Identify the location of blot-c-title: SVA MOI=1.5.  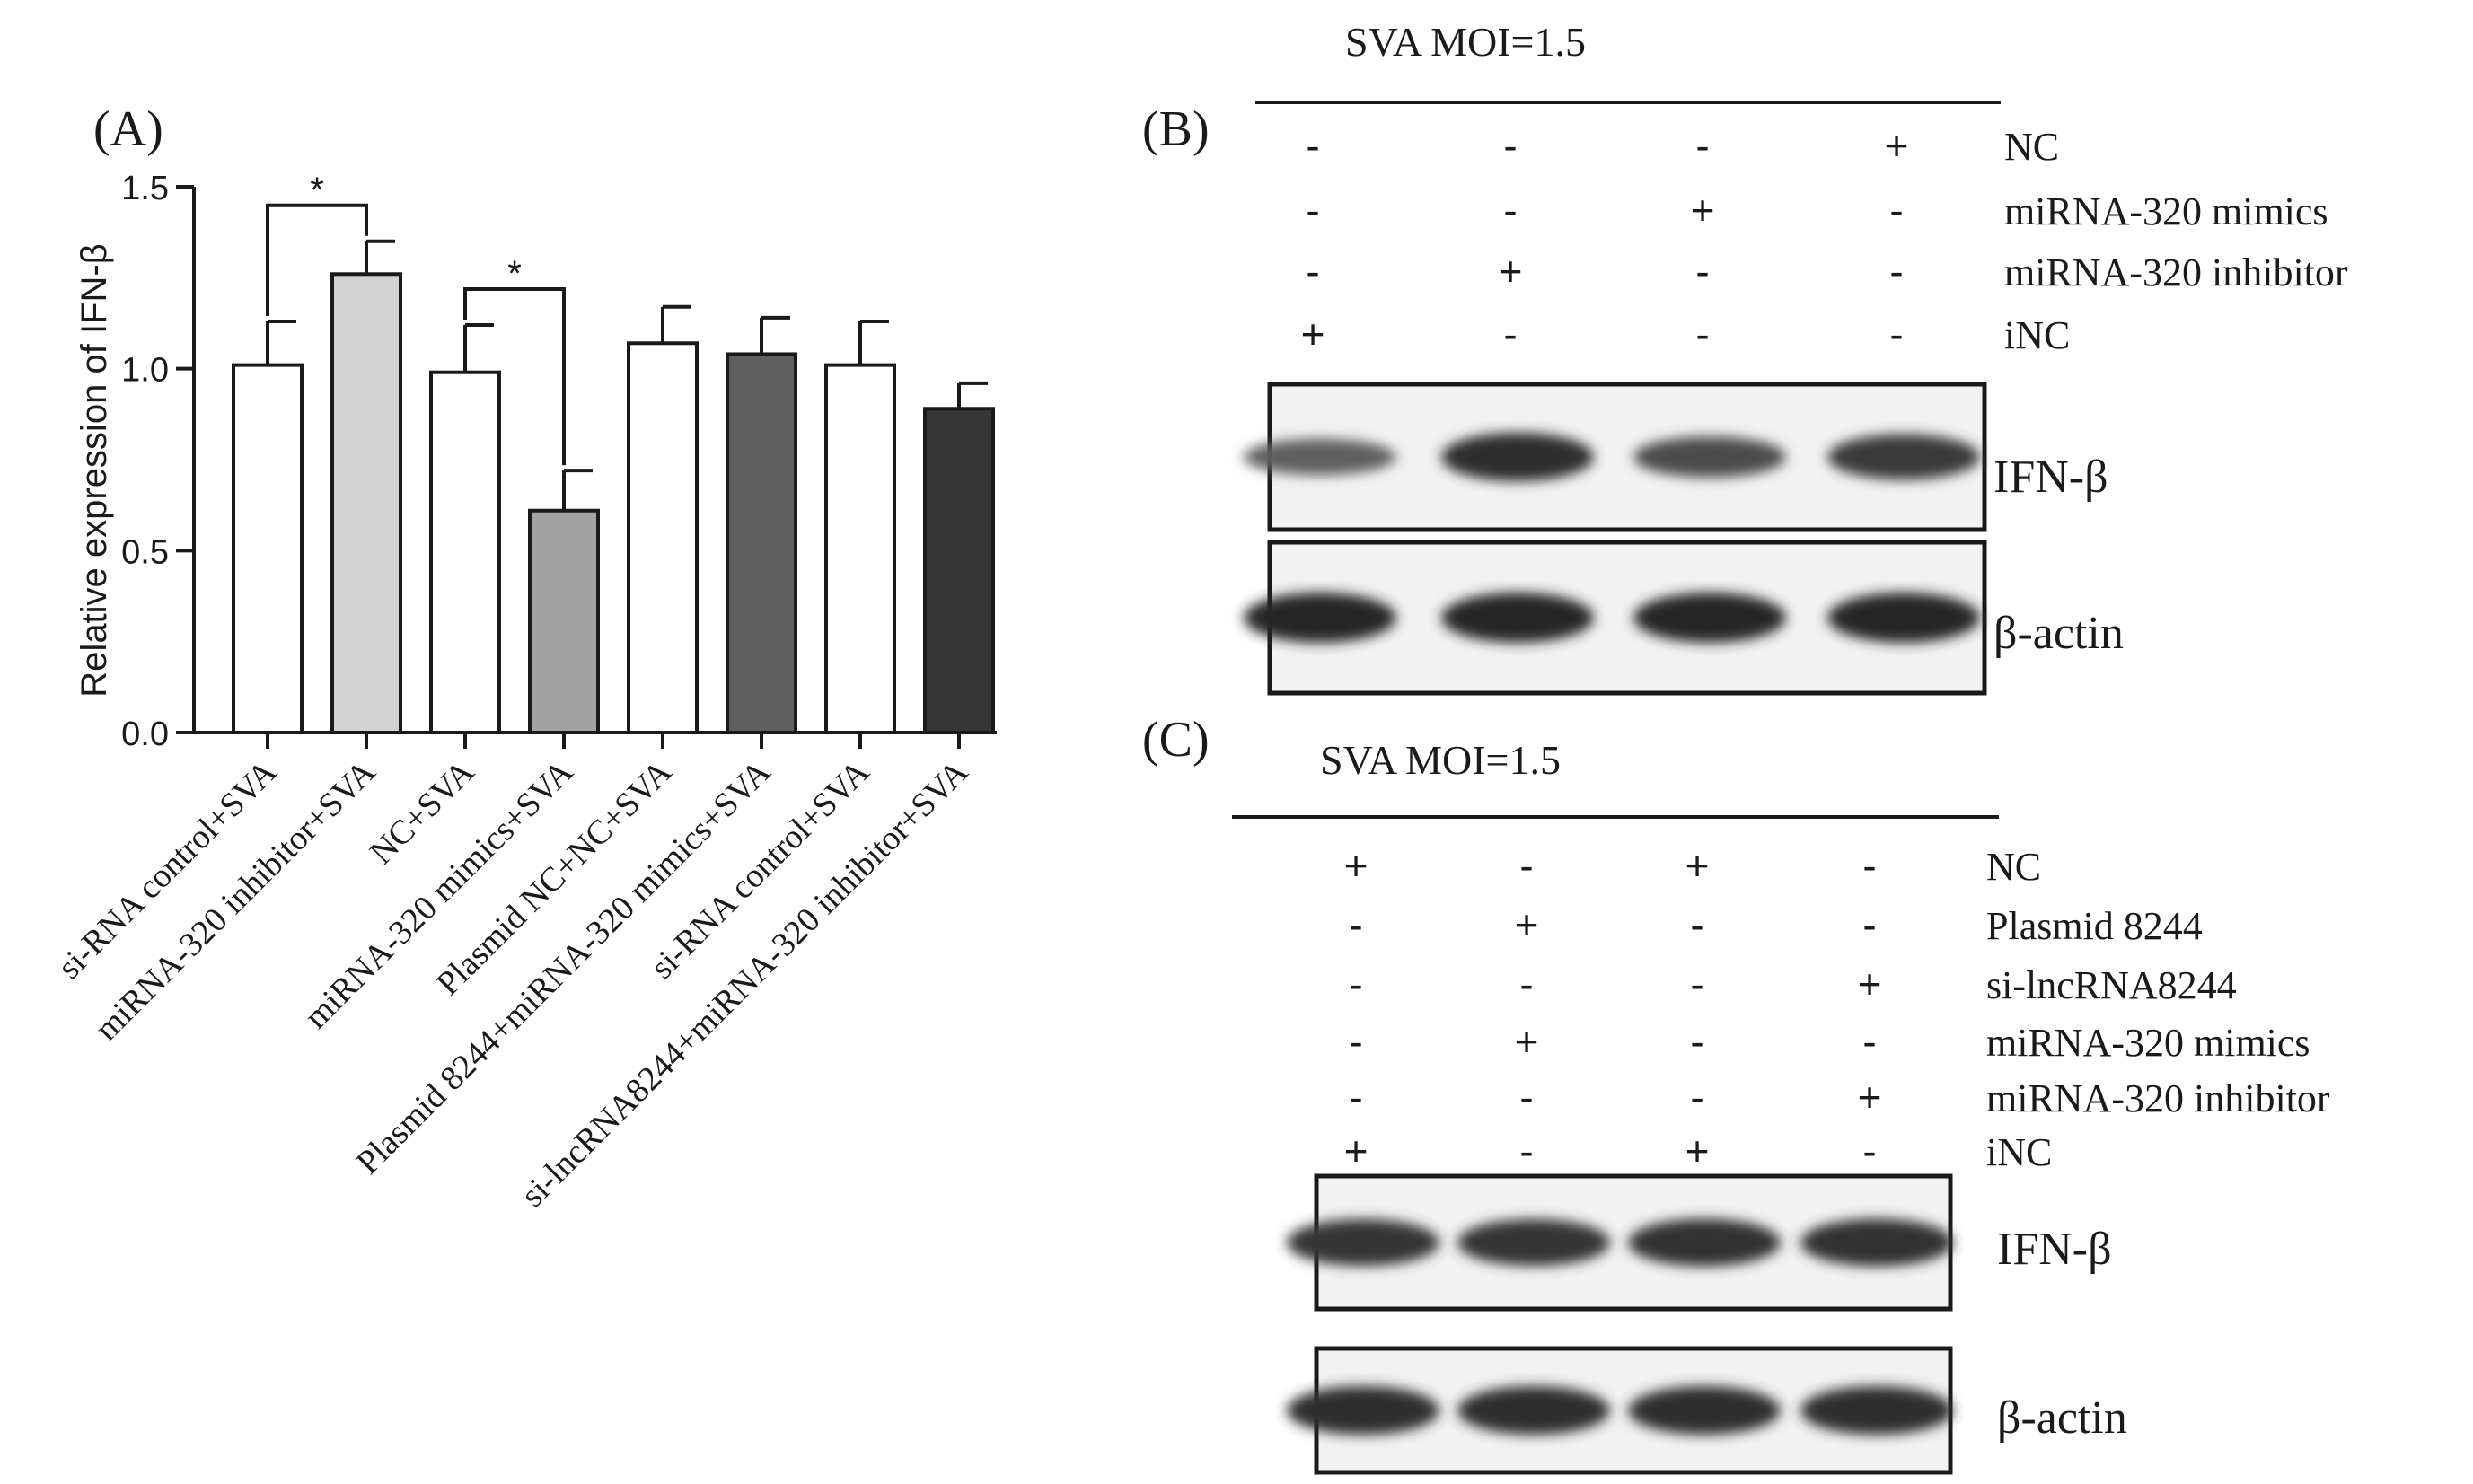
(1440, 760).